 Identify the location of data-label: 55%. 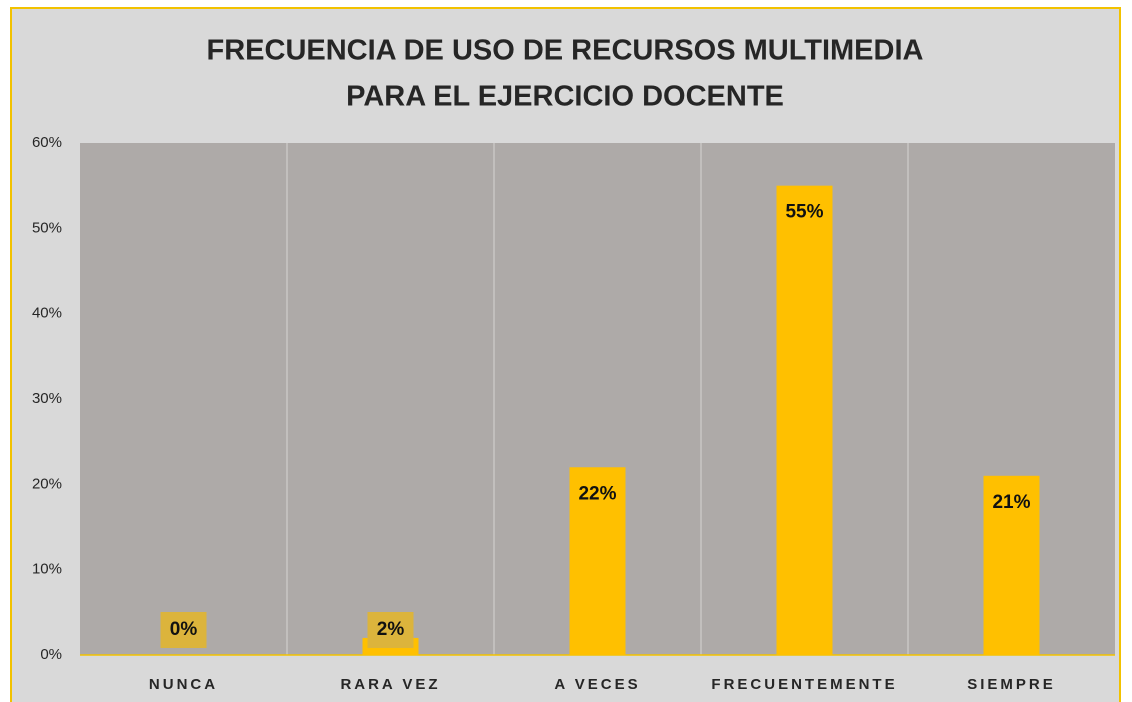
(804, 212).